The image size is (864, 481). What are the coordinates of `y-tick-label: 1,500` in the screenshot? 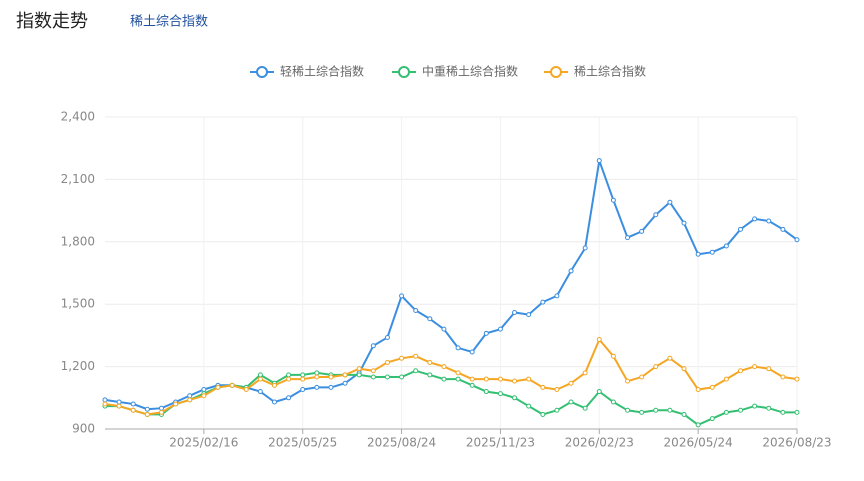 It's located at (78, 304).